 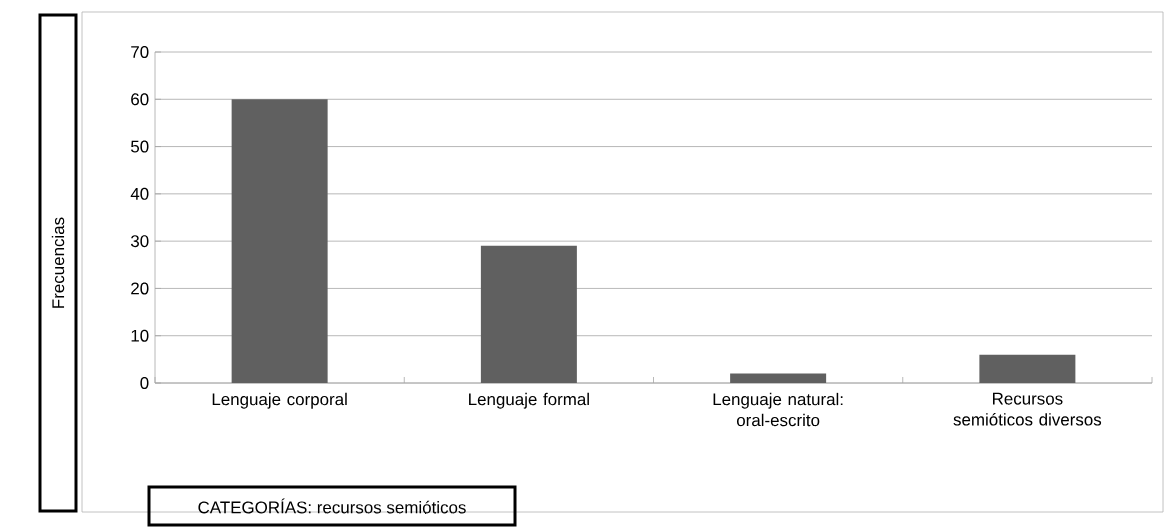 What do you see at coordinates (140, 99) in the screenshot?
I see `y-tick-label: 60` at bounding box center [140, 99].